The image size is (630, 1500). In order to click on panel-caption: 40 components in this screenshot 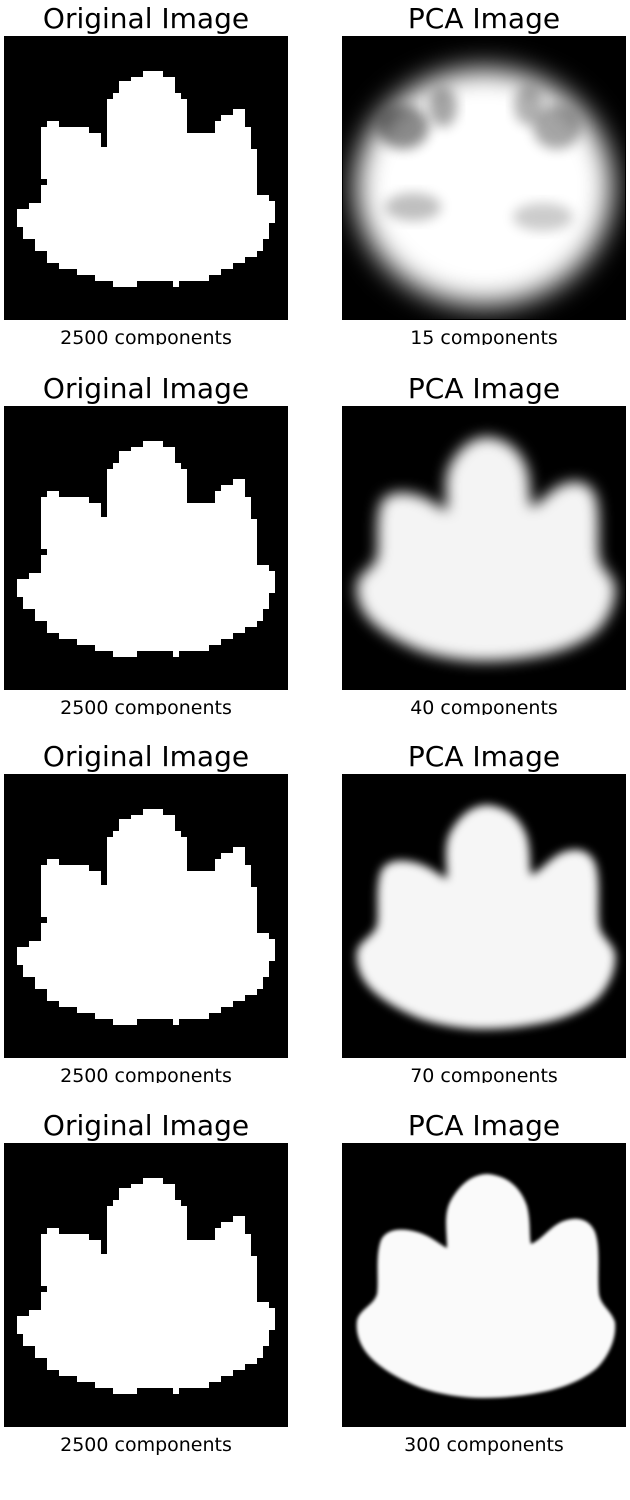, I will do `click(484, 706)`.